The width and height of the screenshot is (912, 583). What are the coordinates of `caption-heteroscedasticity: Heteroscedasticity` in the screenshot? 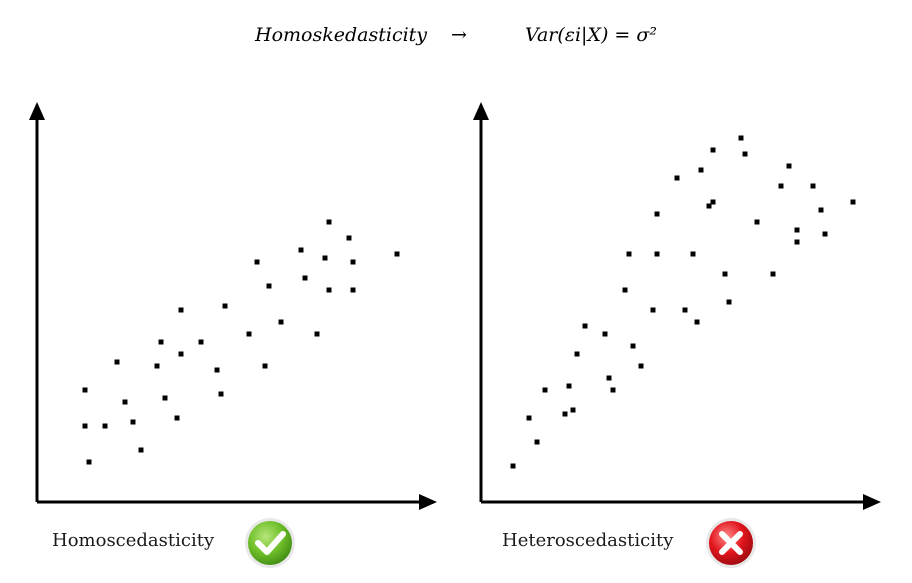 It's located at (588, 540).